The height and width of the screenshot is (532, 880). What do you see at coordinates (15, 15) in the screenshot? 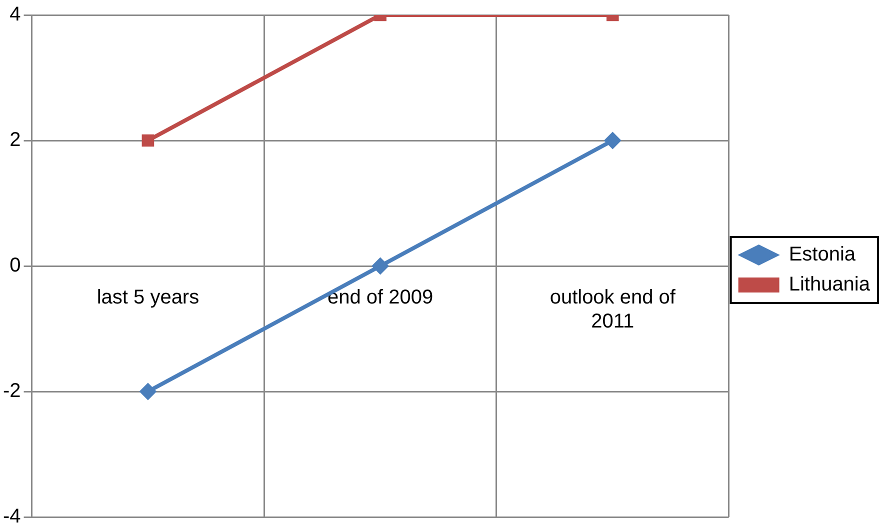
I see `y-tick-label: 4` at bounding box center [15, 15].